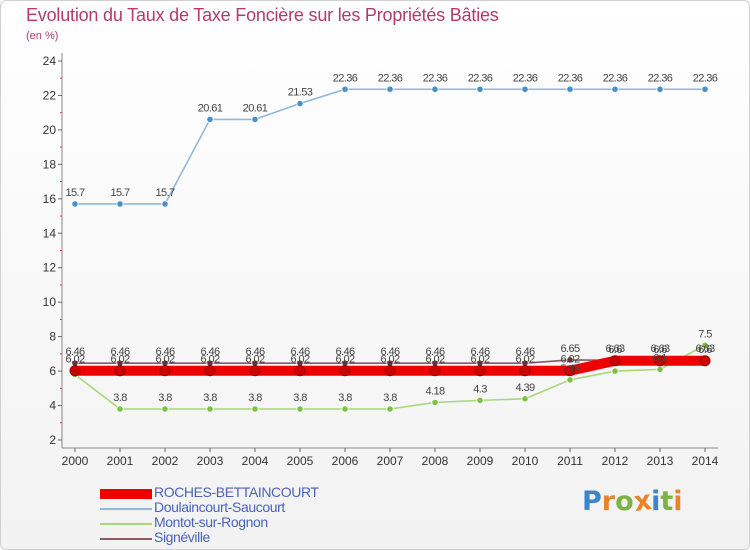 The image size is (750, 550). What do you see at coordinates (435, 461) in the screenshot?
I see `x-tick-label: 2008` at bounding box center [435, 461].